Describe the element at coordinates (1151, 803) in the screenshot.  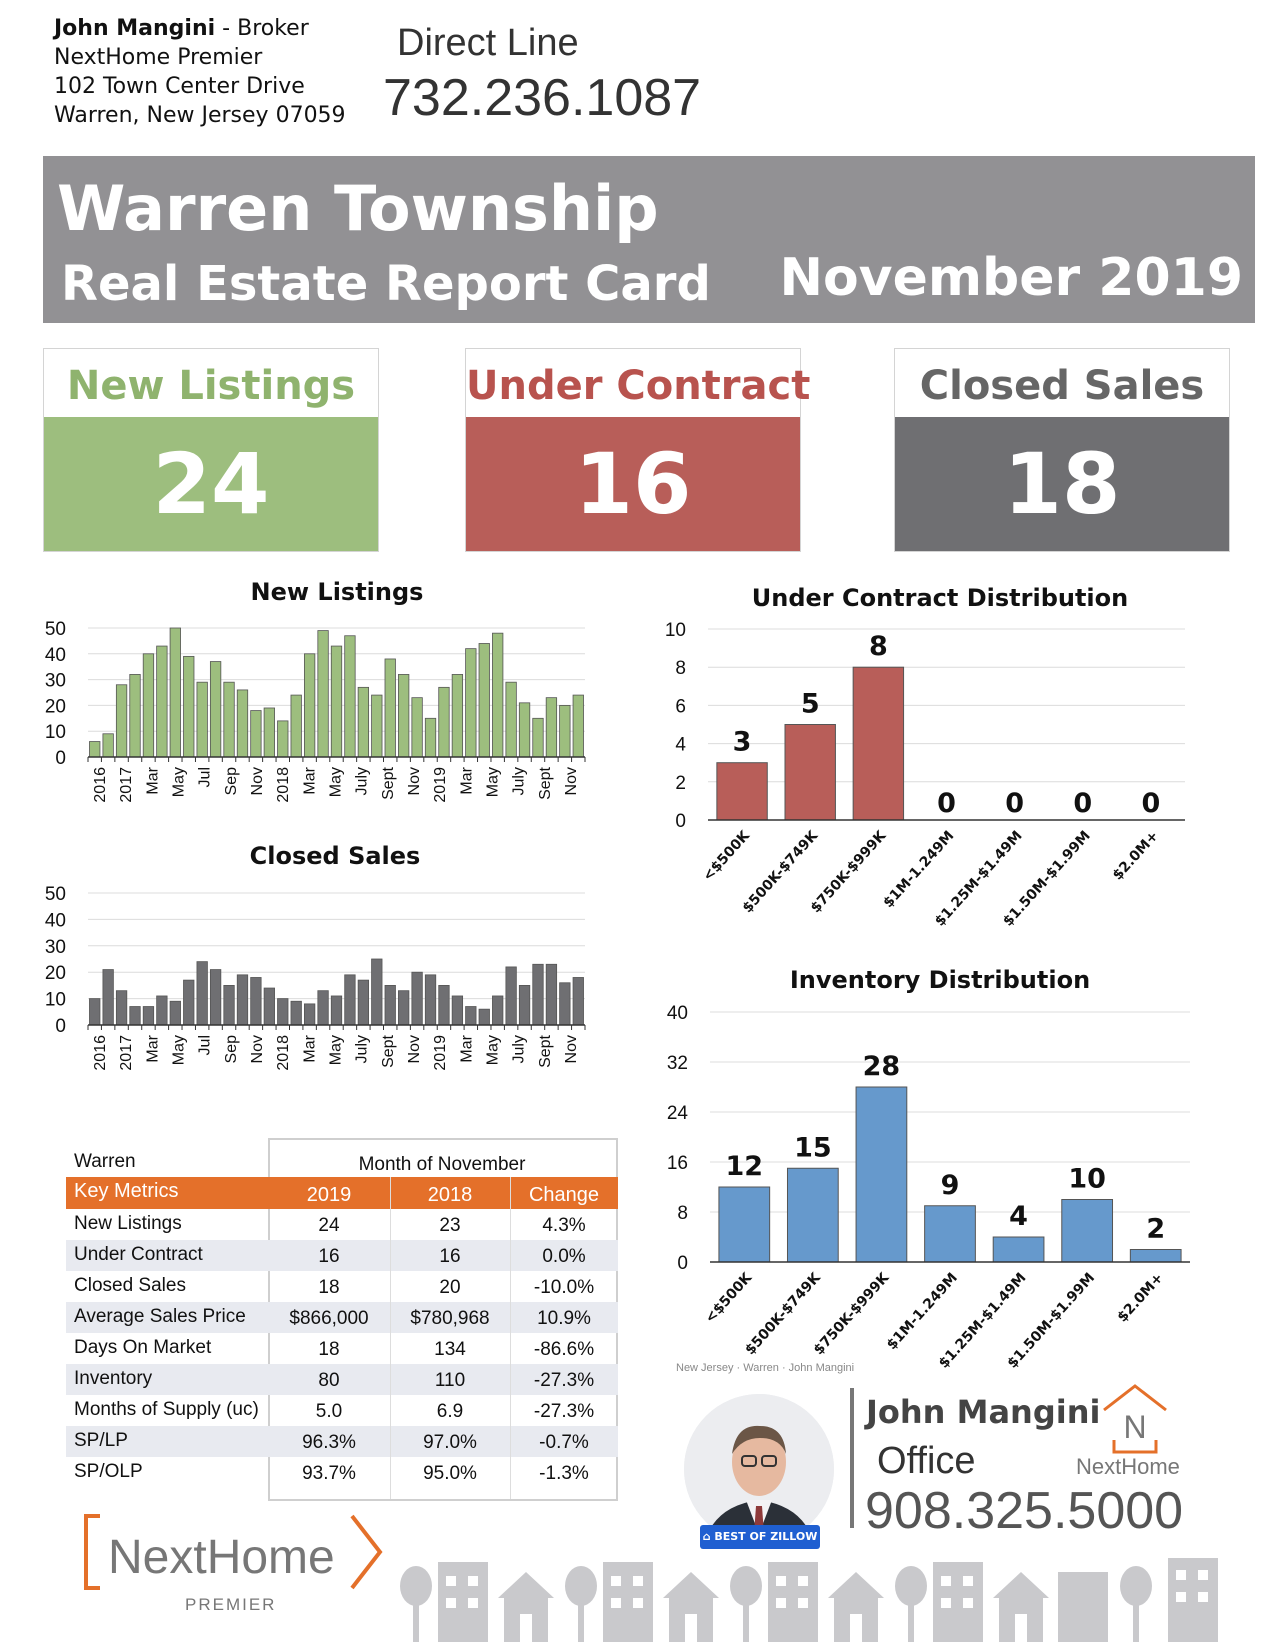
I see `data-label: 0` at that location.